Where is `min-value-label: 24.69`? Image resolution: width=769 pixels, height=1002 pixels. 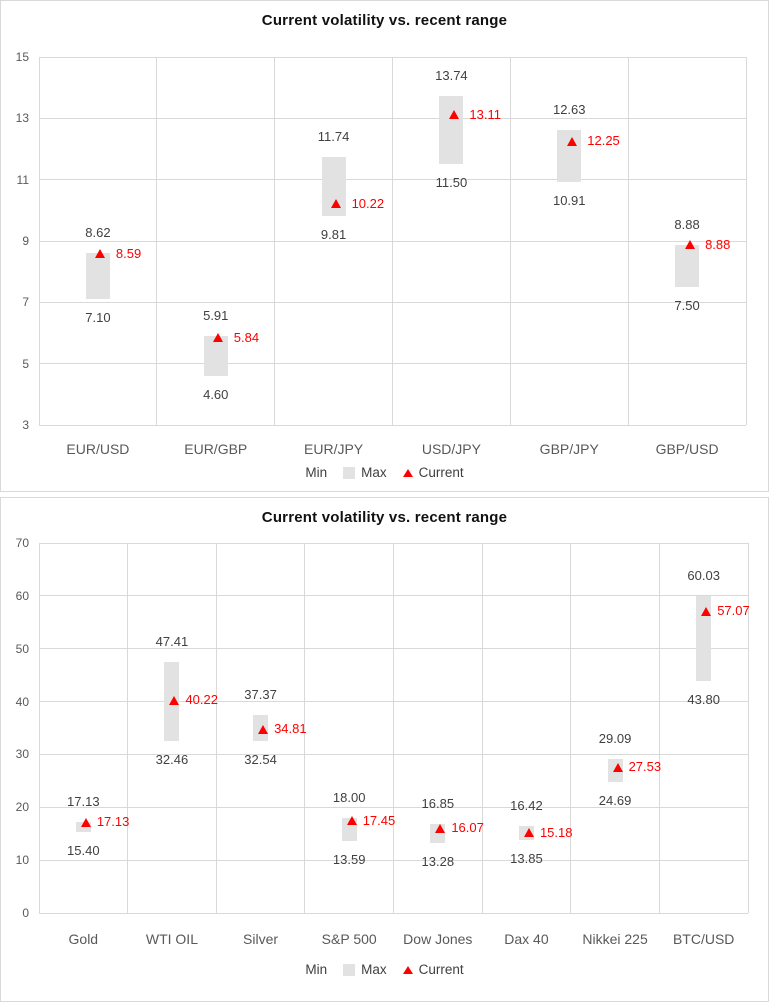 min-value-label: 24.69 is located at coordinates (615, 801).